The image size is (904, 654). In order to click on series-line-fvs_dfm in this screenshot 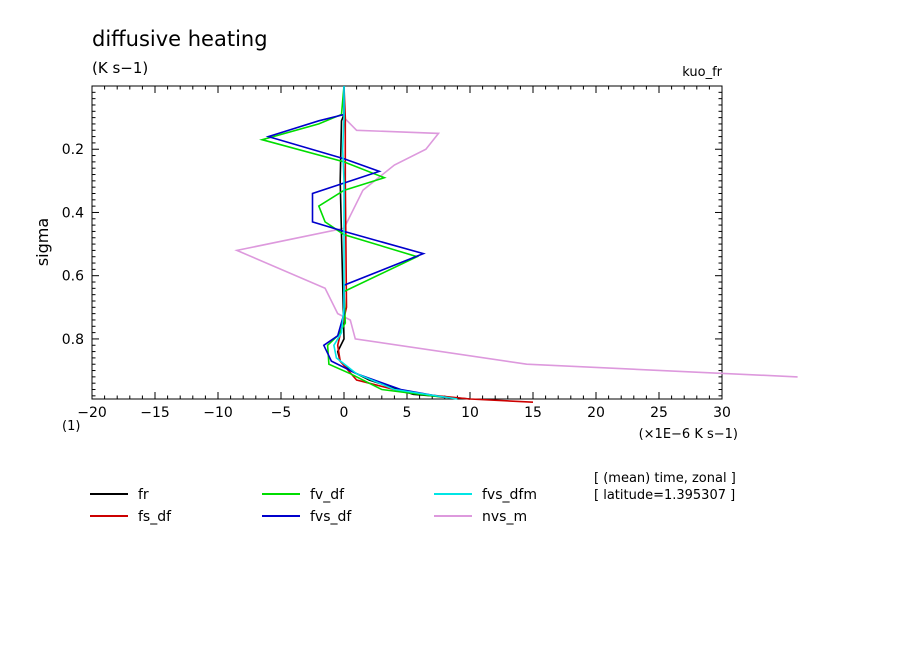, I will do `click(395, 243)`.